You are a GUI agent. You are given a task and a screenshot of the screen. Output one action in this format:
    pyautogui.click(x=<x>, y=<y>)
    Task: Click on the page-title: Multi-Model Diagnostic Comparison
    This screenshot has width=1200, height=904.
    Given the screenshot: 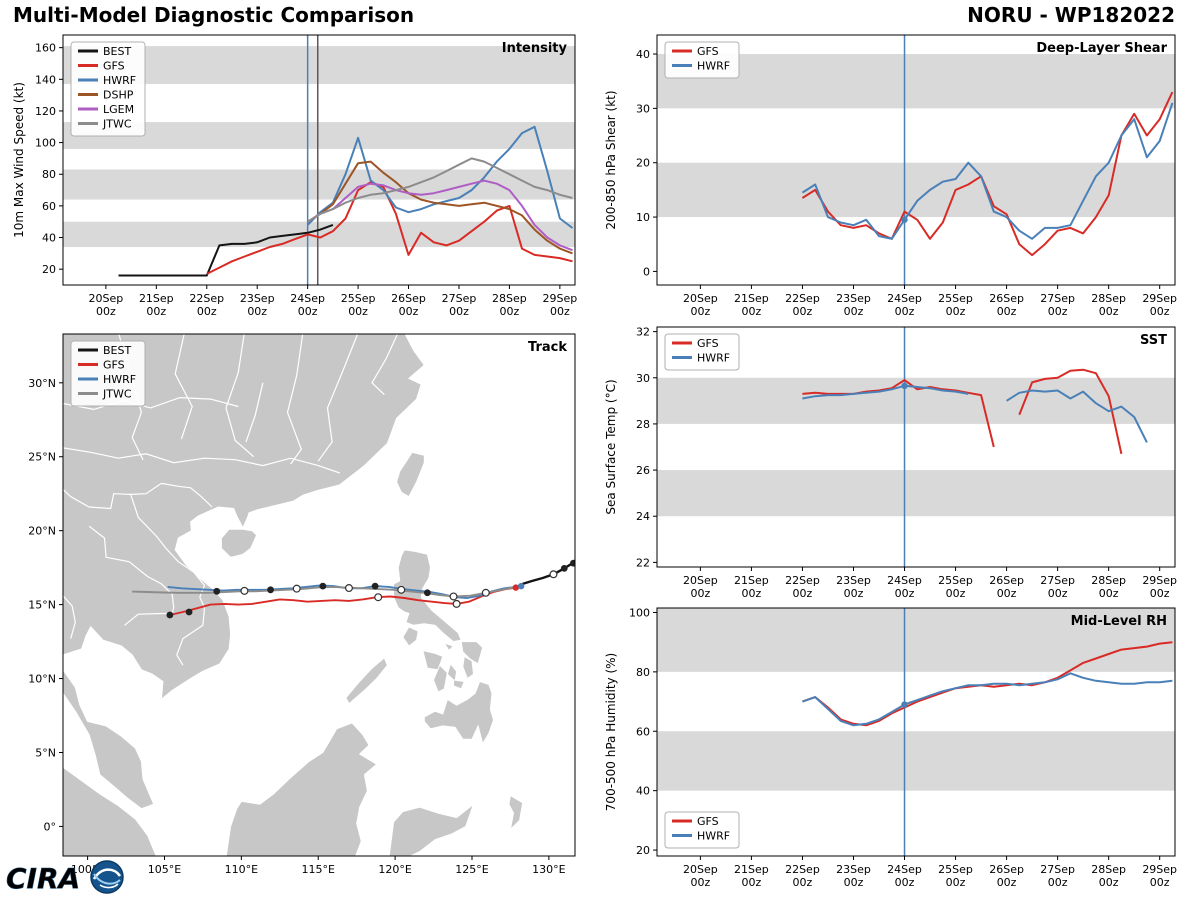 What is the action you would take?
    pyautogui.click(x=214, y=15)
    